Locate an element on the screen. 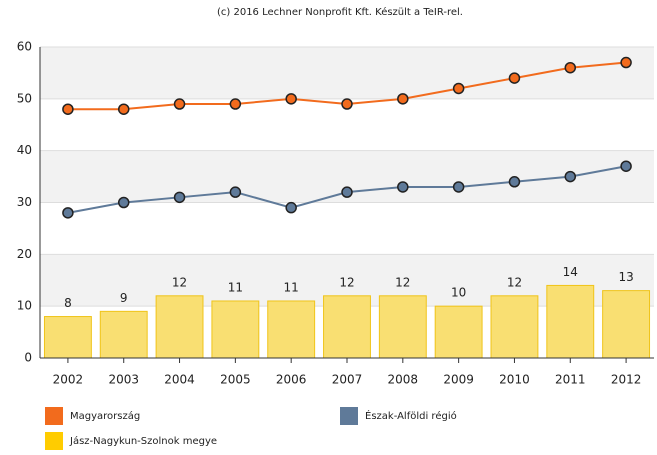 Image resolution: width=657 pixels, height=455 pixels. y-tick-label: 0 is located at coordinates (28, 358).